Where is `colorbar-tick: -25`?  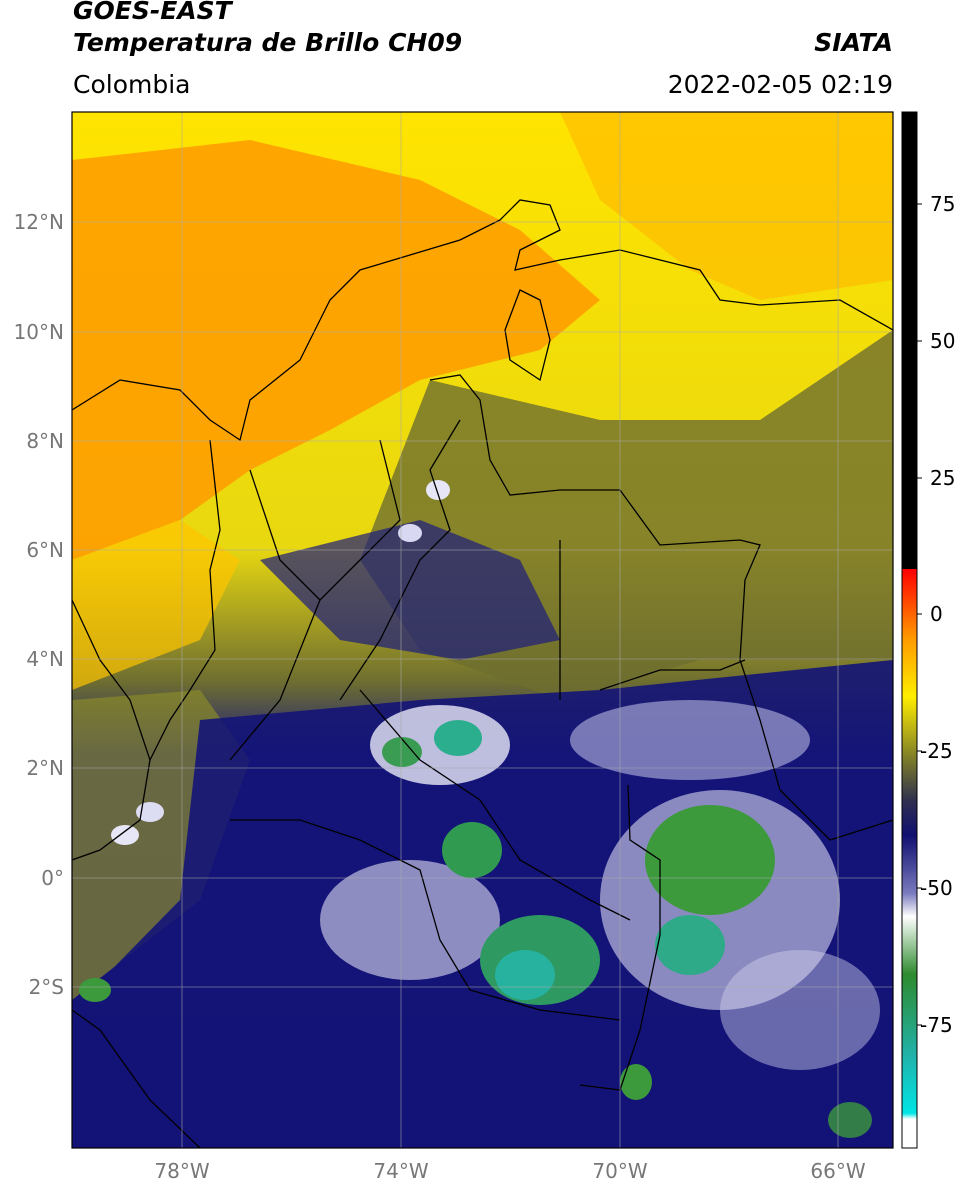 colorbar-tick: -25 is located at coordinates (936, 751).